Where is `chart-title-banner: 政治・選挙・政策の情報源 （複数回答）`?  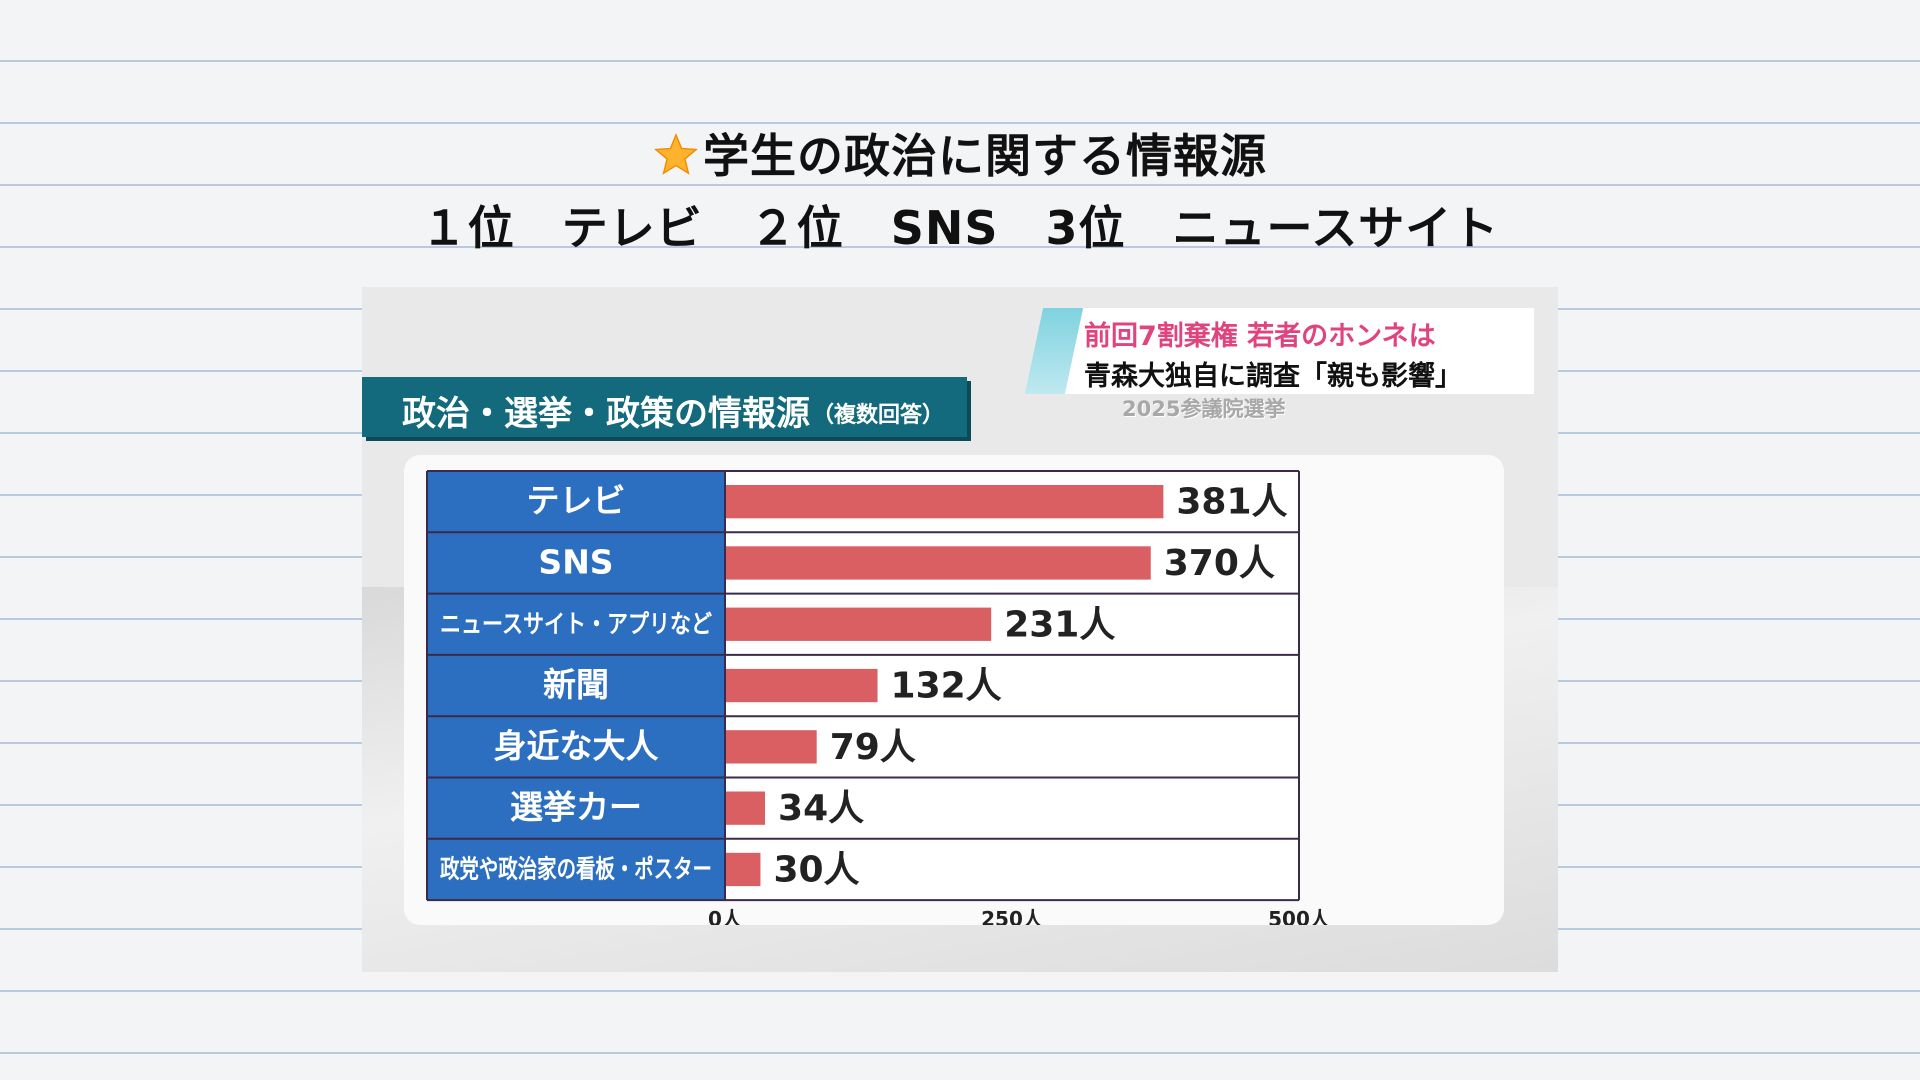 chart-title-banner: 政治・選挙・政策の情報源 （複数回答） is located at coordinates (664, 407).